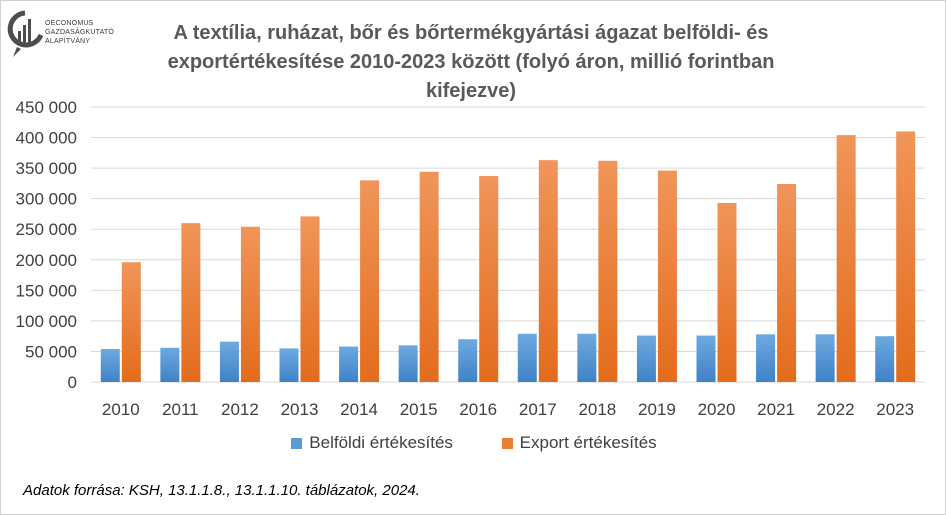  Describe the element at coordinates (46, 229) in the screenshot. I see `y-tick-label: 250 000` at that location.